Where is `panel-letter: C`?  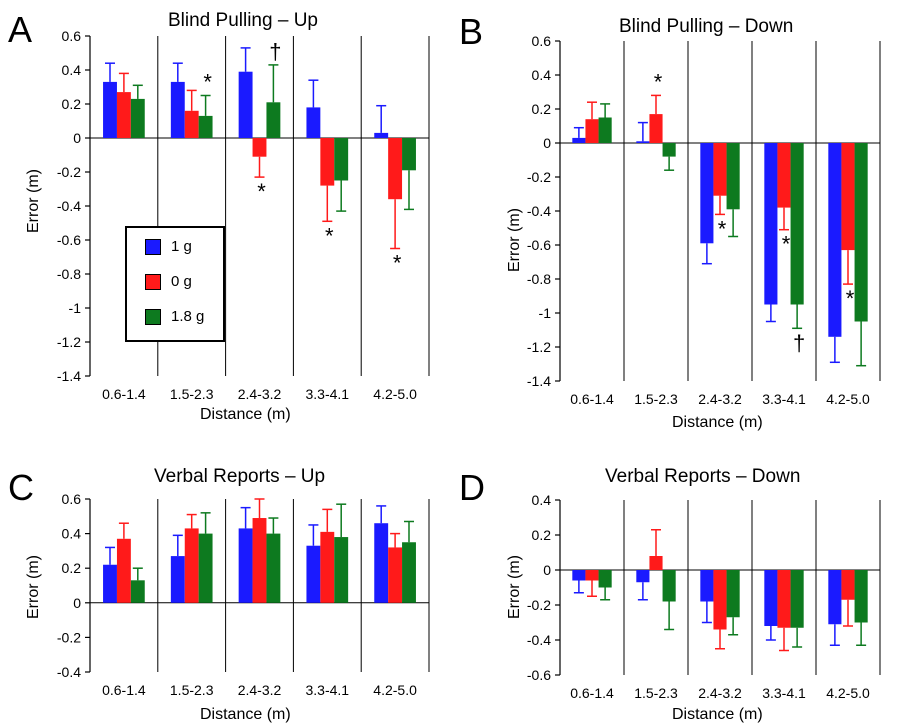
panel-letter: C is located at coordinates (21, 487).